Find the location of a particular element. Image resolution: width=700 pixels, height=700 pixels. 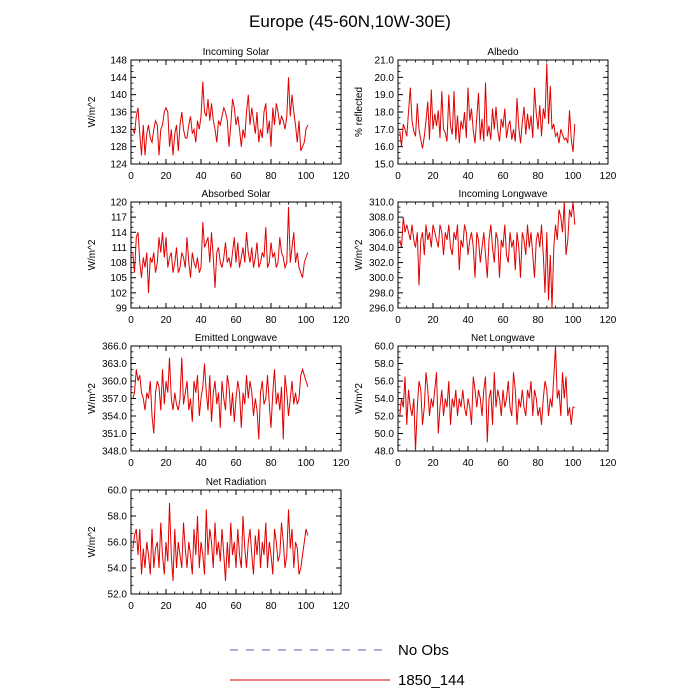

y-tick-label: 132 is located at coordinates (118, 130).